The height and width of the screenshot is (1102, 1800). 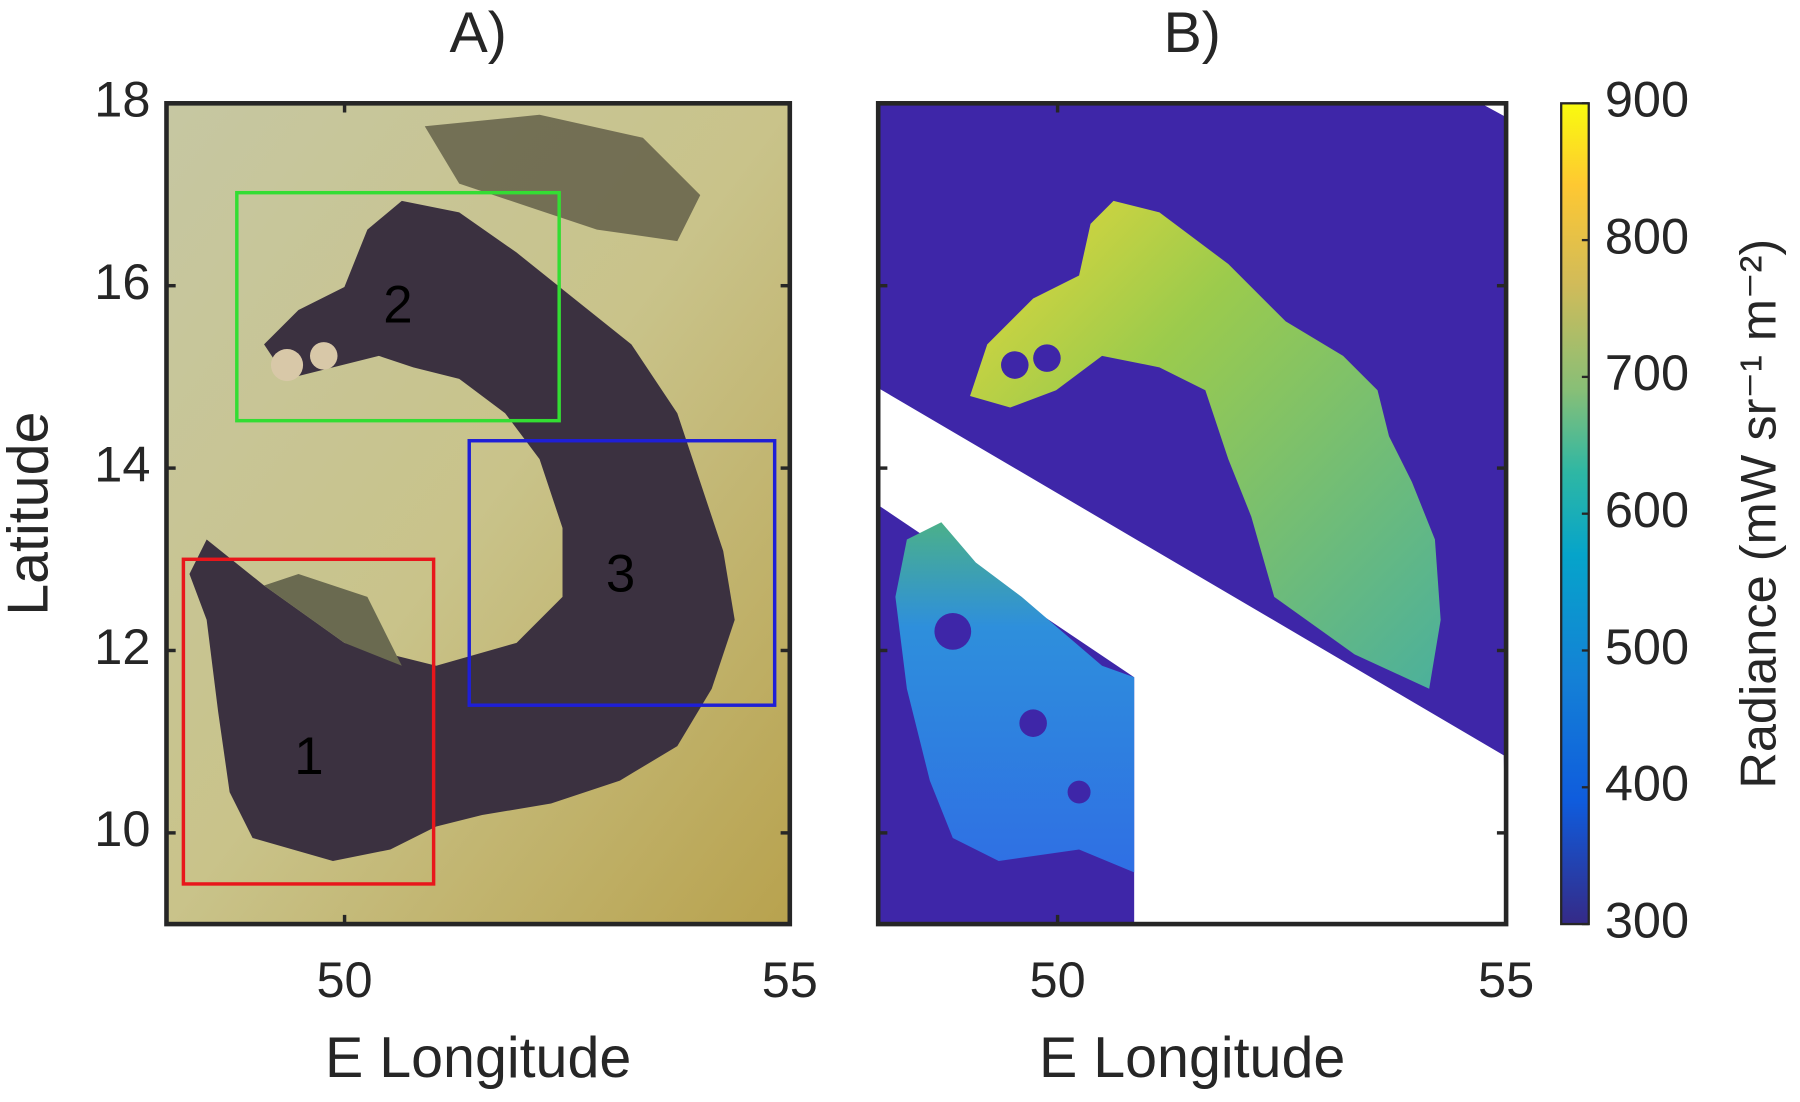 I want to click on colorbar-label: Radiance (mW sr⁻¹ m⁻²), so click(x=1757, y=514).